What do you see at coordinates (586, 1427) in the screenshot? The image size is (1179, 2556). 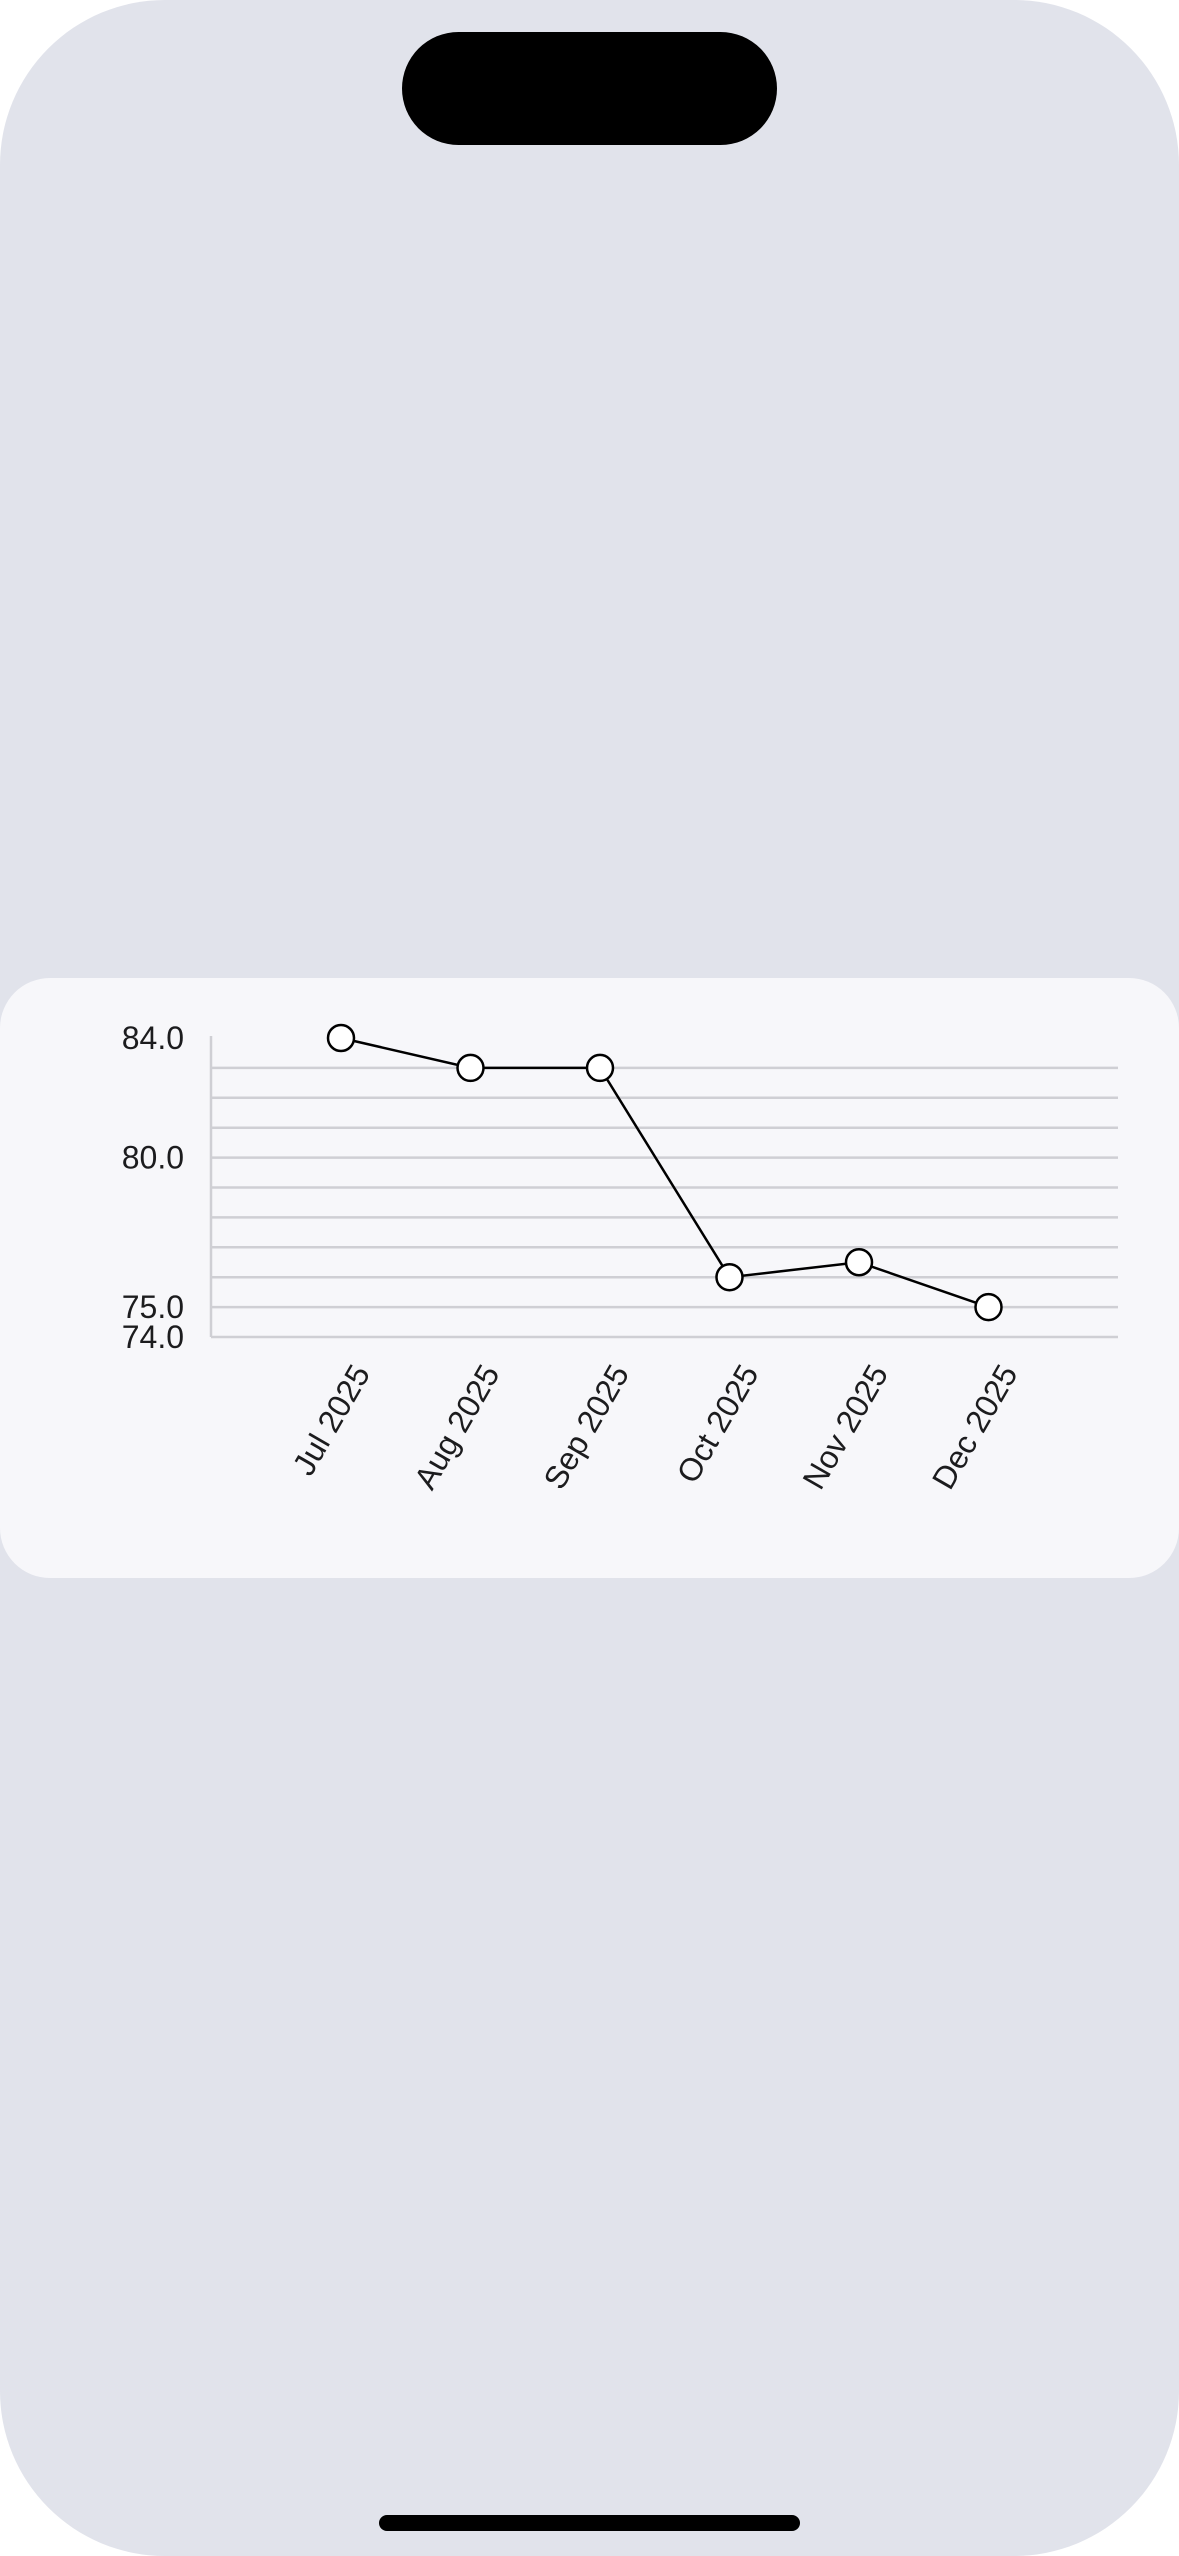 I see `x-tick-label: Sep 2025` at bounding box center [586, 1427].